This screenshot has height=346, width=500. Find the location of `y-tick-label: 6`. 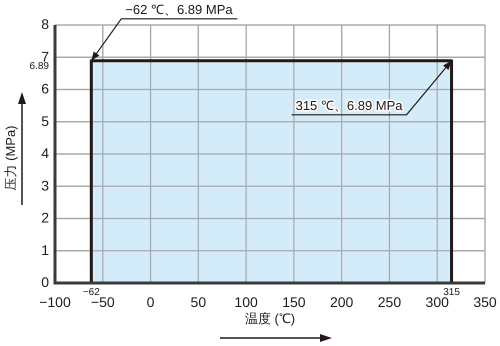

y-tick-label: 6 is located at coordinates (45, 88).